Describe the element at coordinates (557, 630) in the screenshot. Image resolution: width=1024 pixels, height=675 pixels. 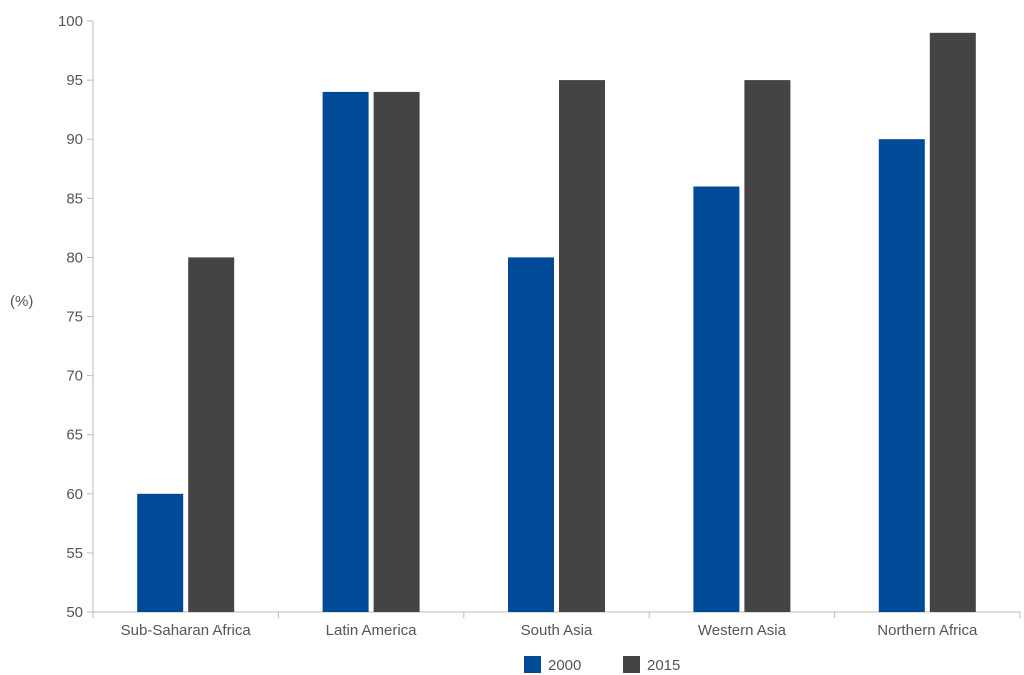
I see `x-tick-label: South Asia` at that location.